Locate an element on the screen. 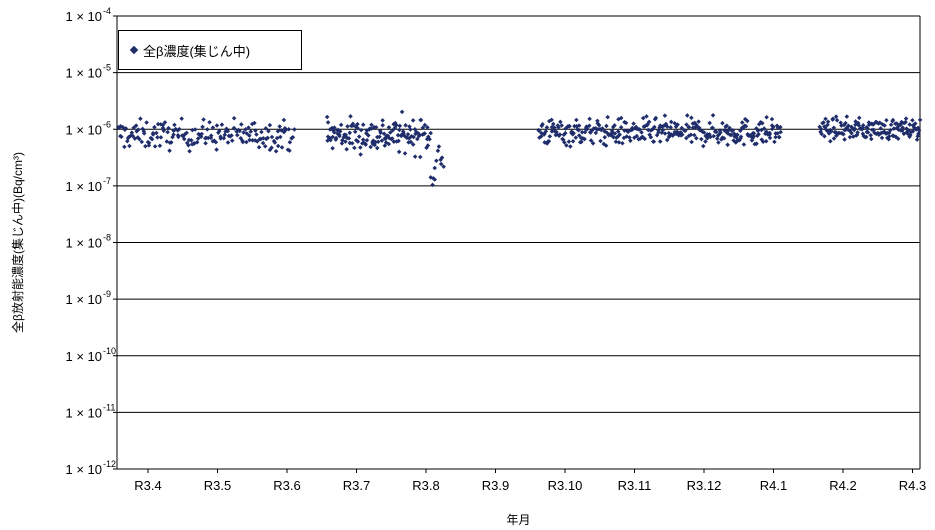 This screenshot has width=935, height=530. y-tick-exponent: -7 is located at coordinates (107, 181).